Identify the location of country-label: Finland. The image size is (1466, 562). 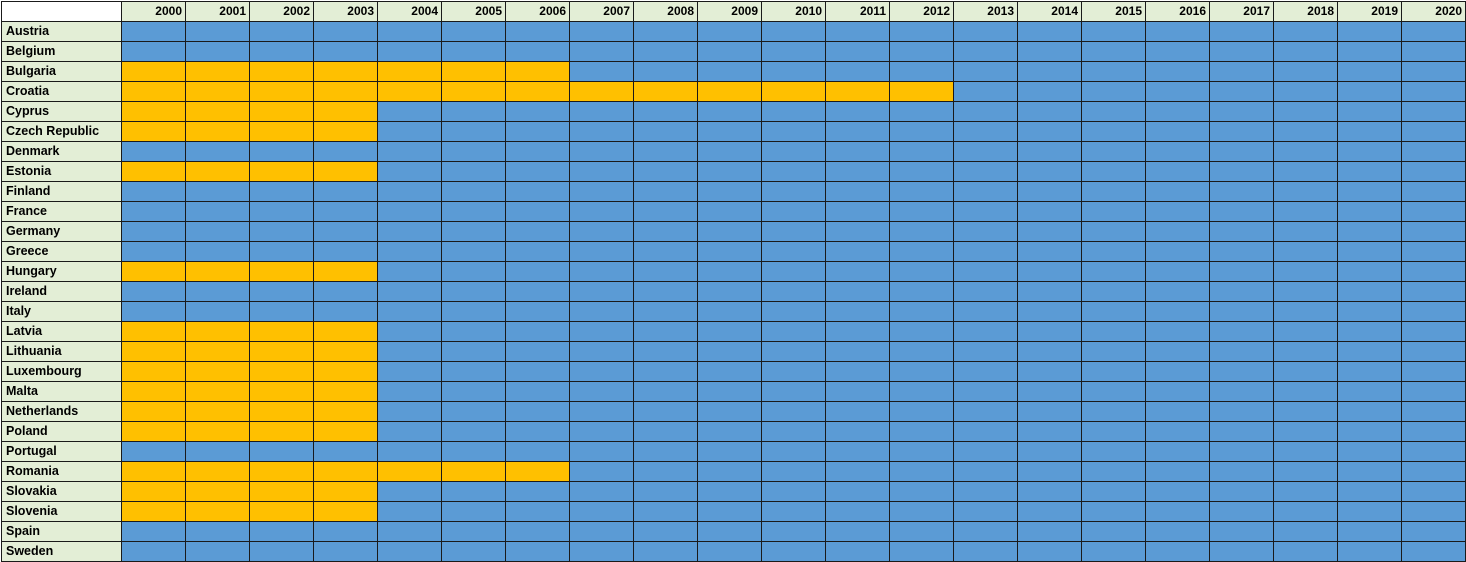
(61, 191).